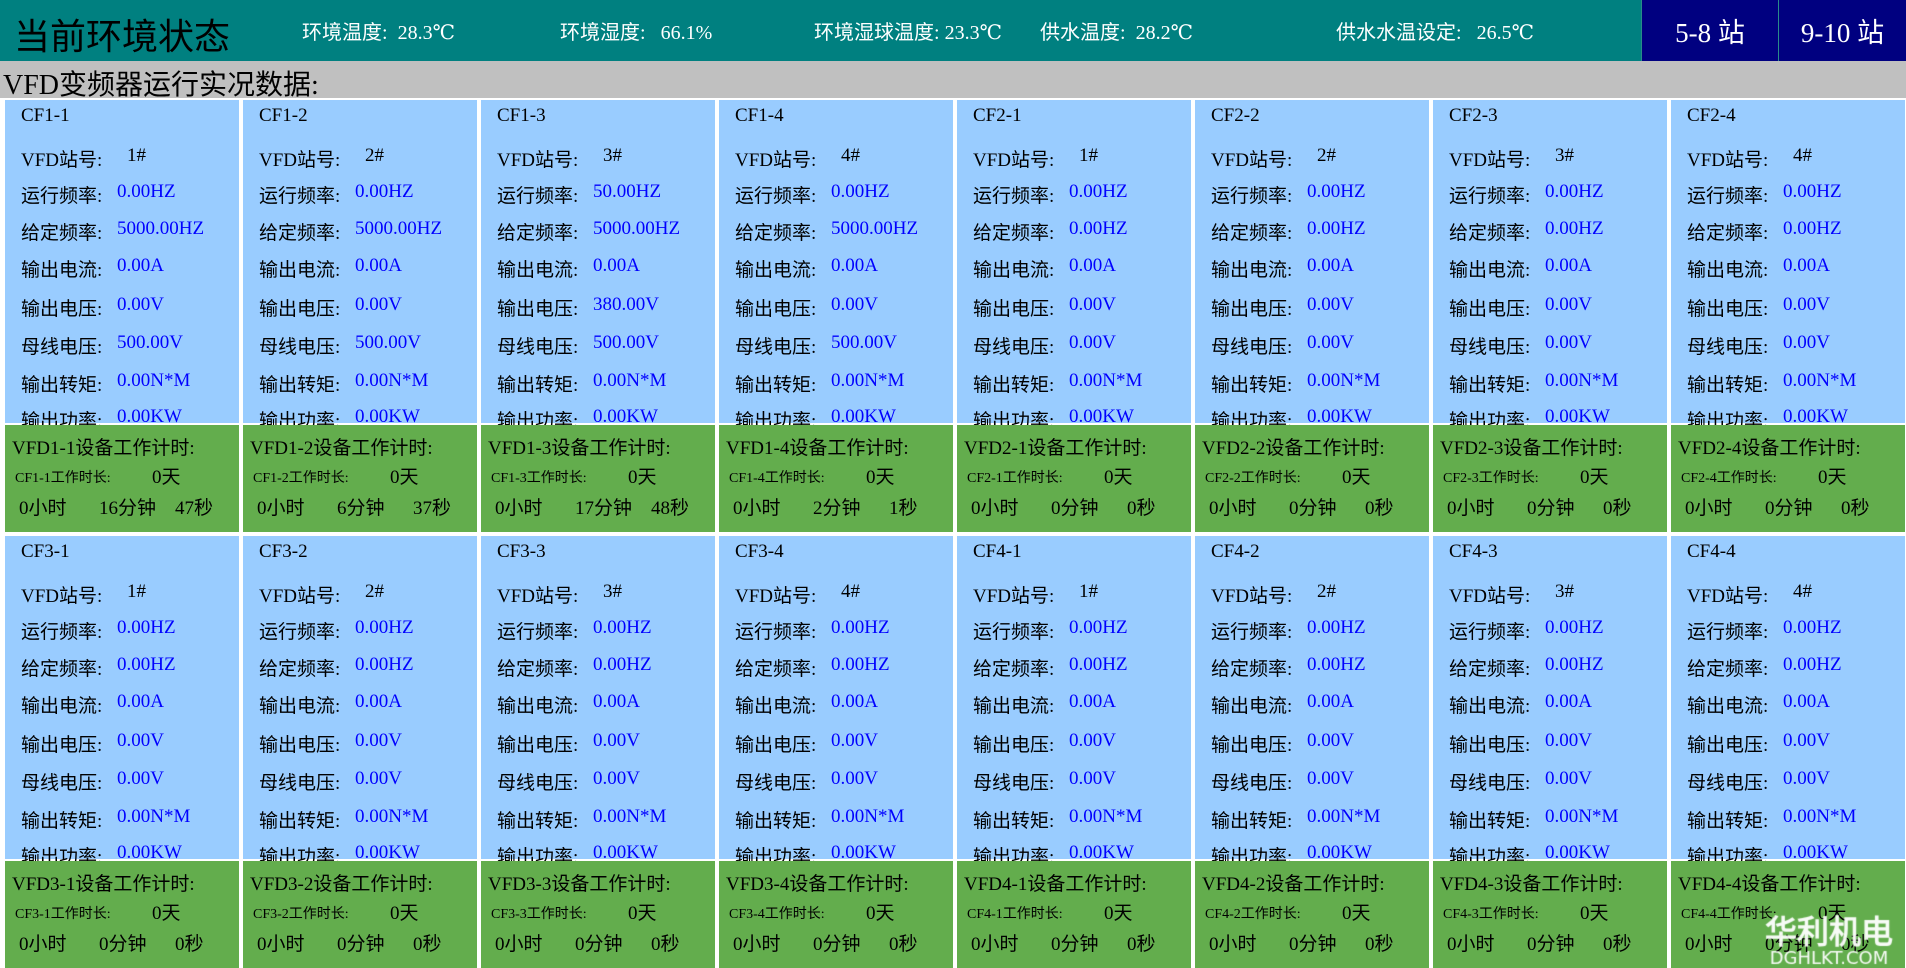 Image resolution: width=1906 pixels, height=968 pixels. I want to click on timer-device: VFD2-3, so click(1472, 448).